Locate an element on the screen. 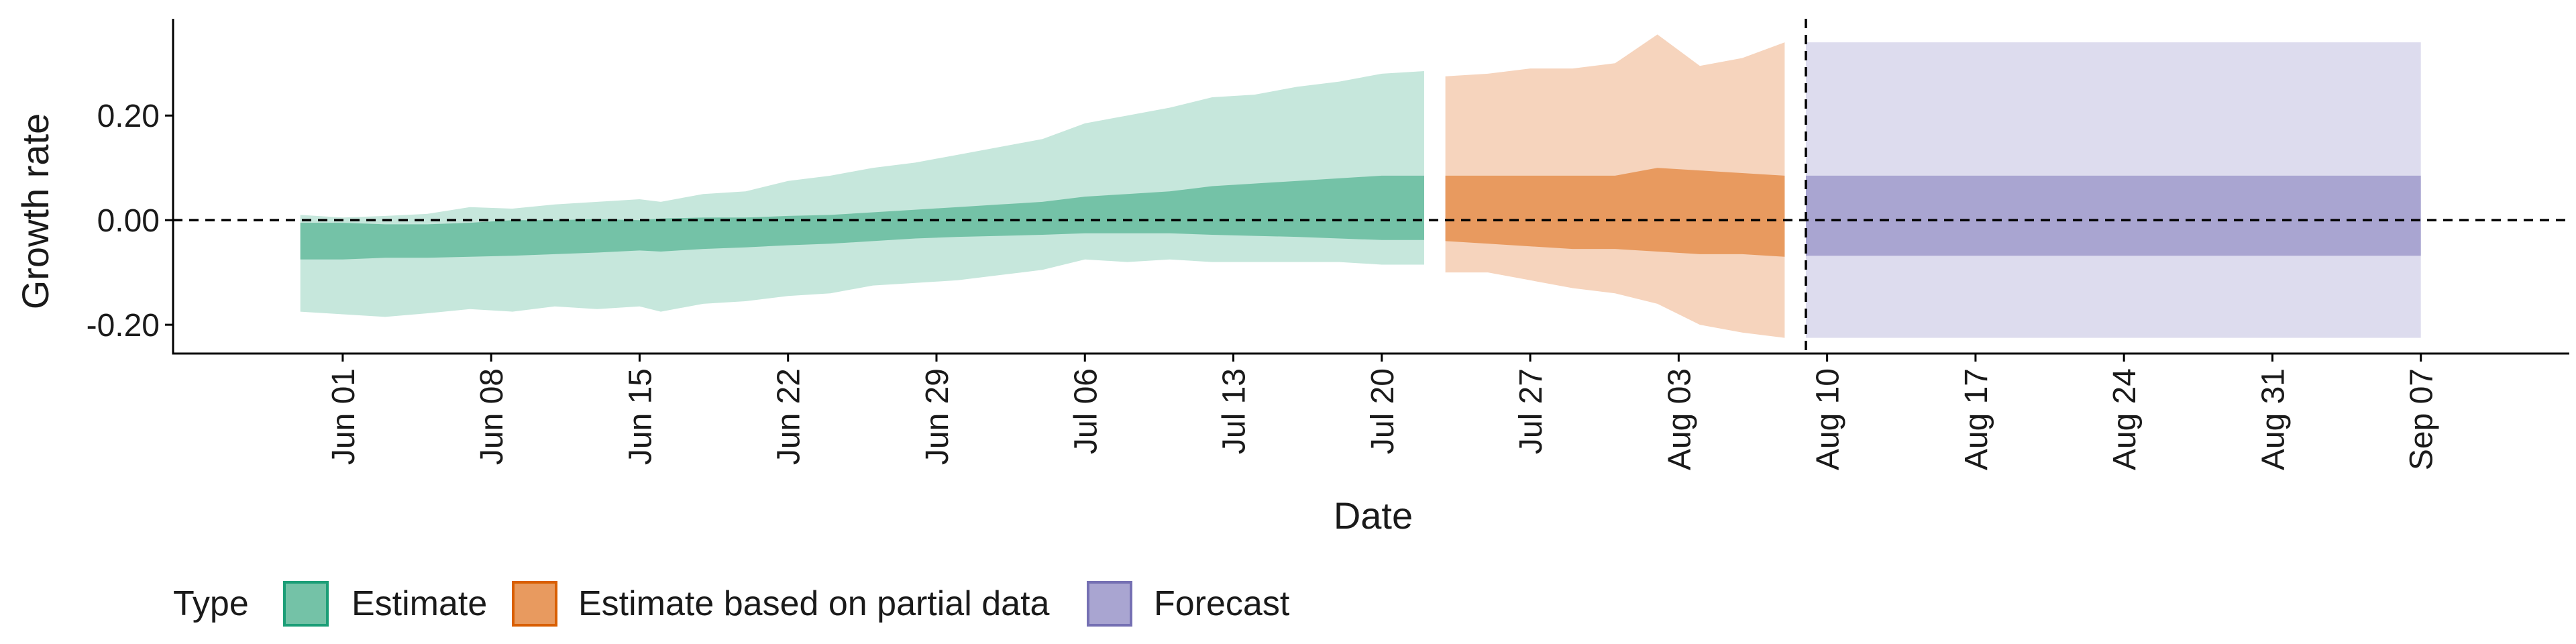 The width and height of the screenshot is (2576, 644). estimate-inner-band is located at coordinates (862, 217).